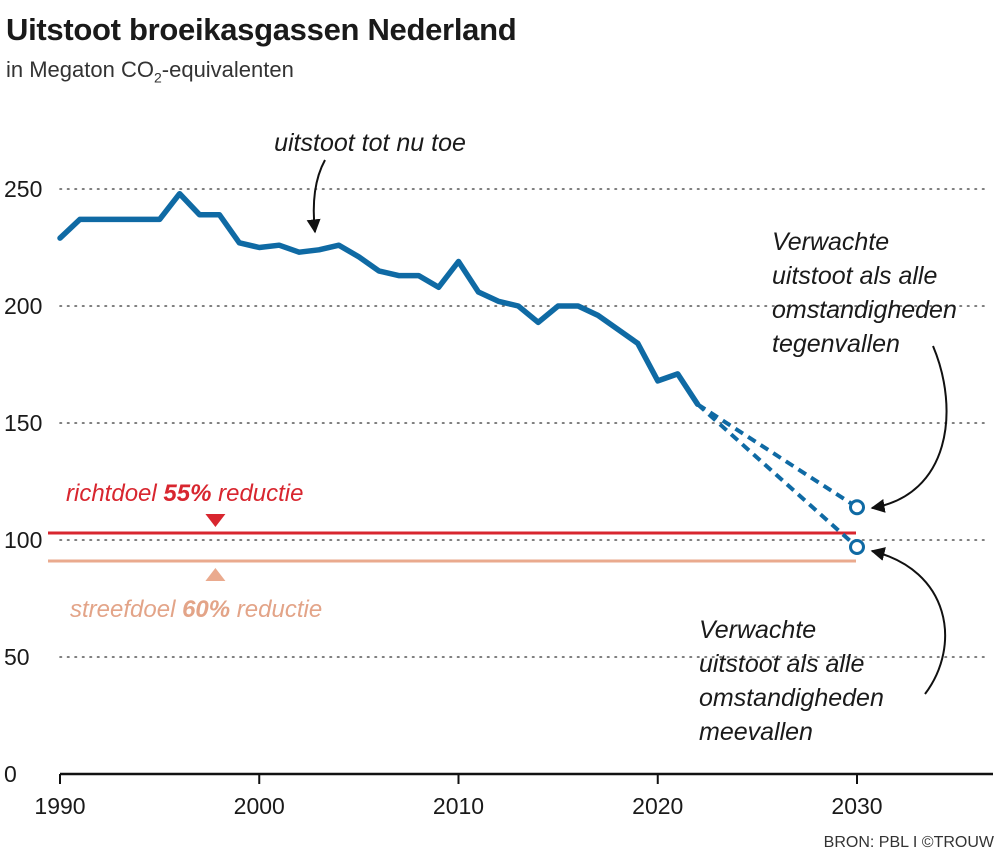 This screenshot has height=859, width=1000. I want to click on x-tick-label: 1990, so click(59, 806).